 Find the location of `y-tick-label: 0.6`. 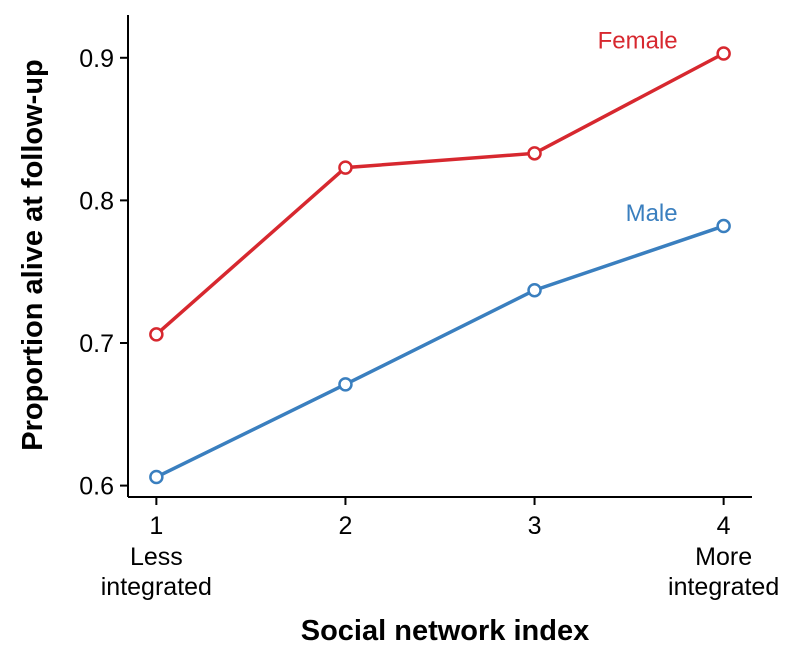

y-tick-label: 0.6 is located at coordinates (96, 487).